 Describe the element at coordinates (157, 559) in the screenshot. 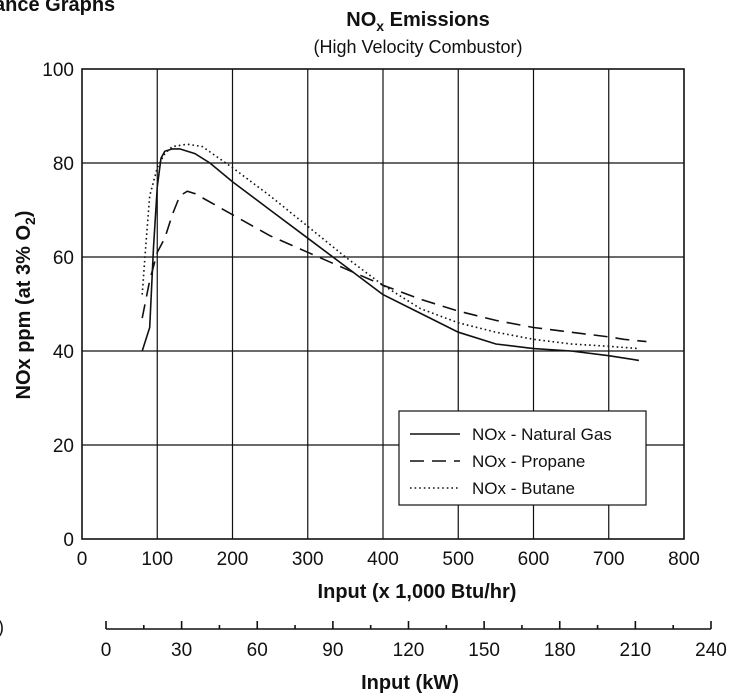

I see `x-tick-label: 100` at that location.